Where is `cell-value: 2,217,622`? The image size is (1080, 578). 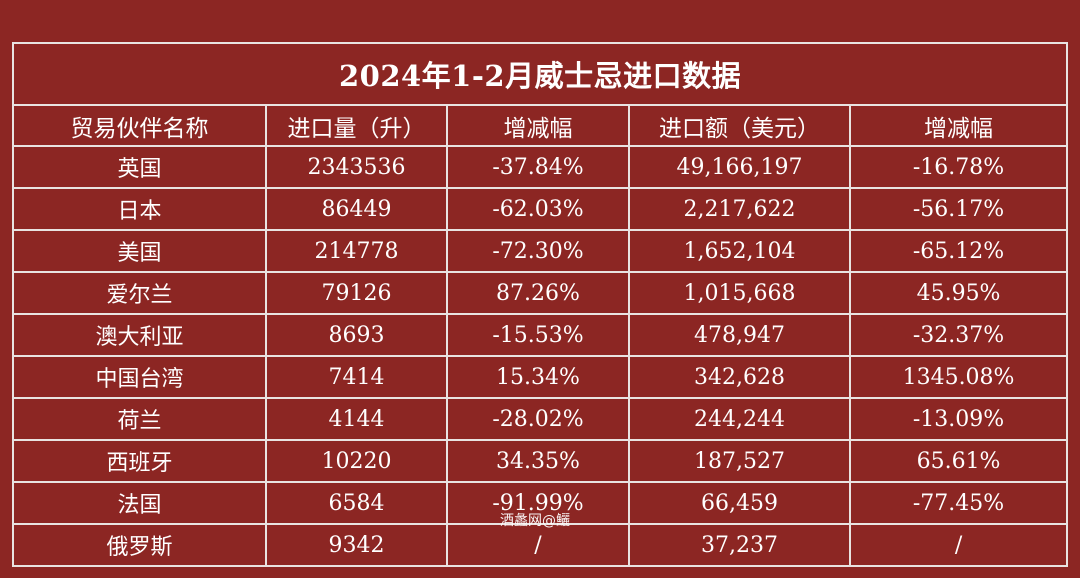 cell-value: 2,217,622 is located at coordinates (739, 209).